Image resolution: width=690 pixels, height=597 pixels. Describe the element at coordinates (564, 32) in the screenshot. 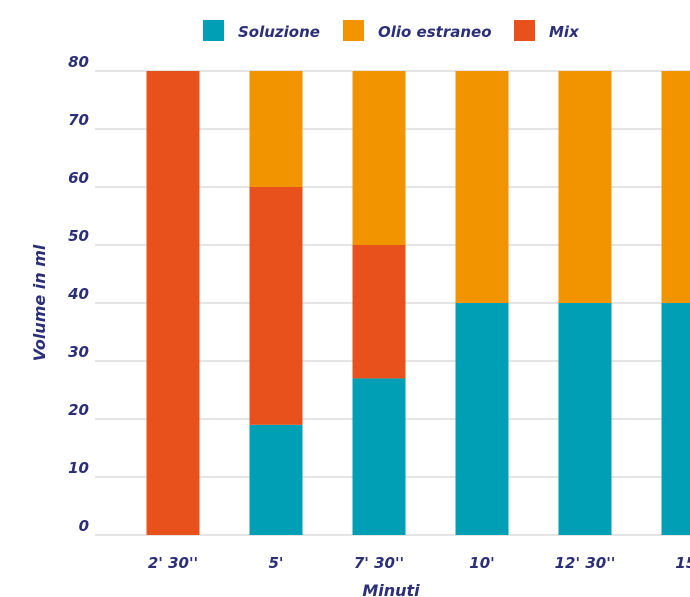

I see `legend-label: Mix` at that location.